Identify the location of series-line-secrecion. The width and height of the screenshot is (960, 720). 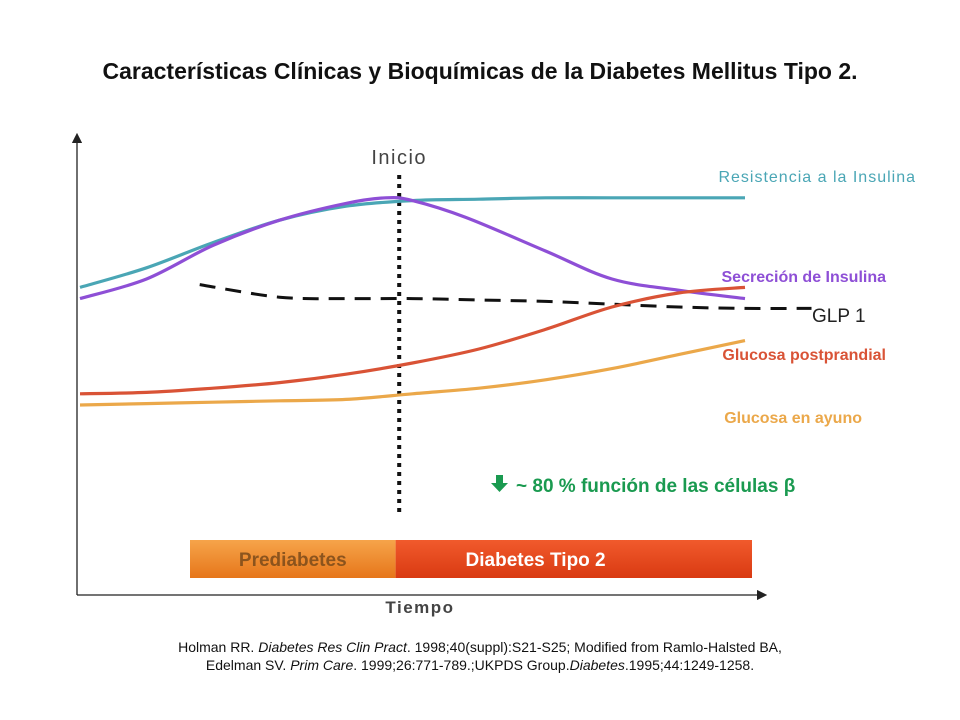
(412, 248).